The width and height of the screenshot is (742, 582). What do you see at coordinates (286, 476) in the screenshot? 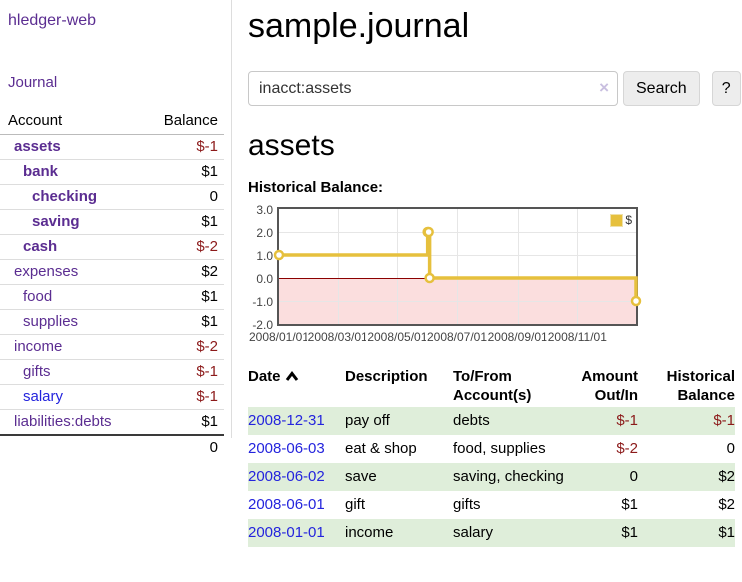
I see `transaction-date-link: 2008-06-02` at bounding box center [286, 476].